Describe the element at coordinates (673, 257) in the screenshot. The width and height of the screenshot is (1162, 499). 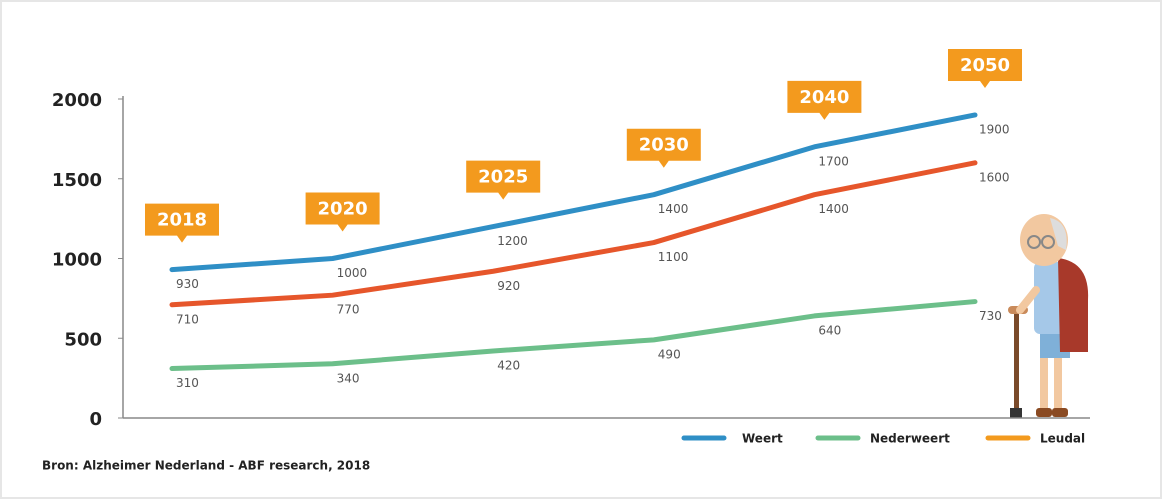
I see `value-label: 1100` at that location.